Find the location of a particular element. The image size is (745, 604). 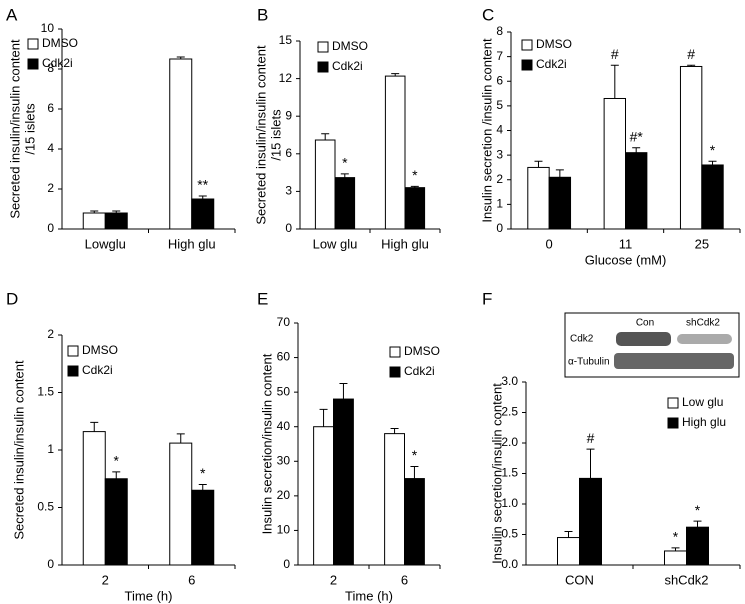

y-tick-label: 0.0 is located at coordinates (509, 564).